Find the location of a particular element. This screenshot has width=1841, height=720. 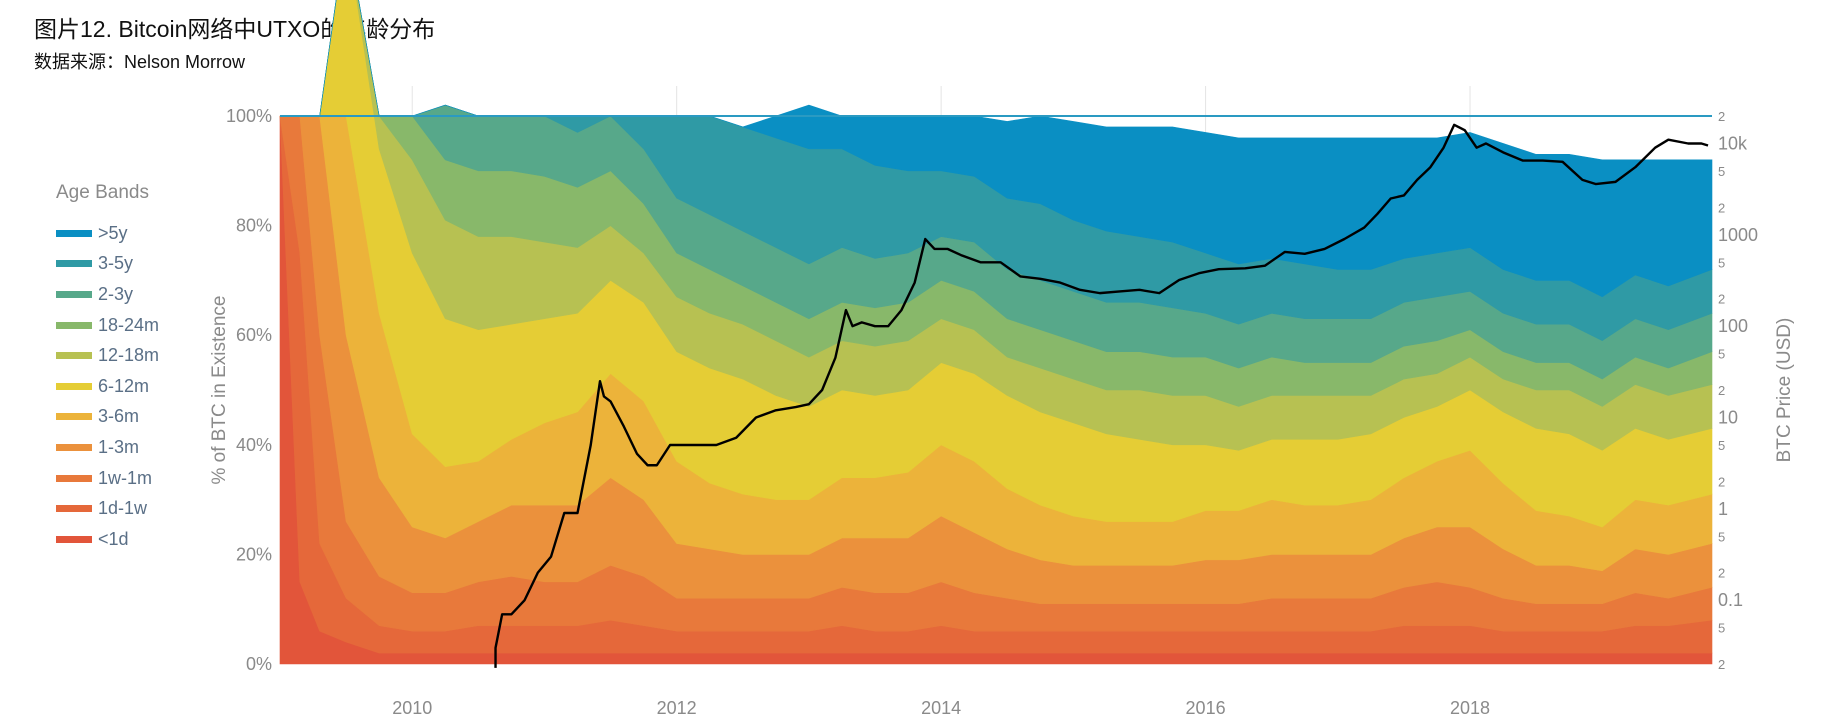

legend-item: 18-24m is located at coordinates (107, 325).